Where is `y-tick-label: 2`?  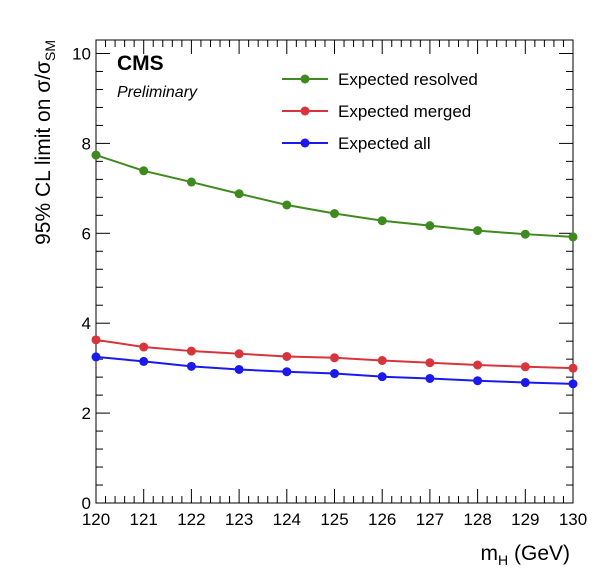 y-tick-label: 2 is located at coordinates (86, 413).